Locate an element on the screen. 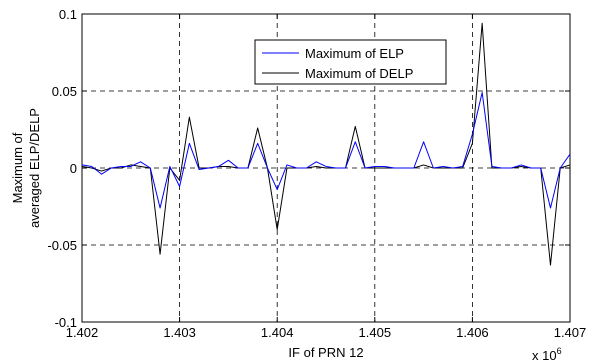 This screenshot has height=364, width=602. x-tick-label: 1.407 is located at coordinates (570, 332).